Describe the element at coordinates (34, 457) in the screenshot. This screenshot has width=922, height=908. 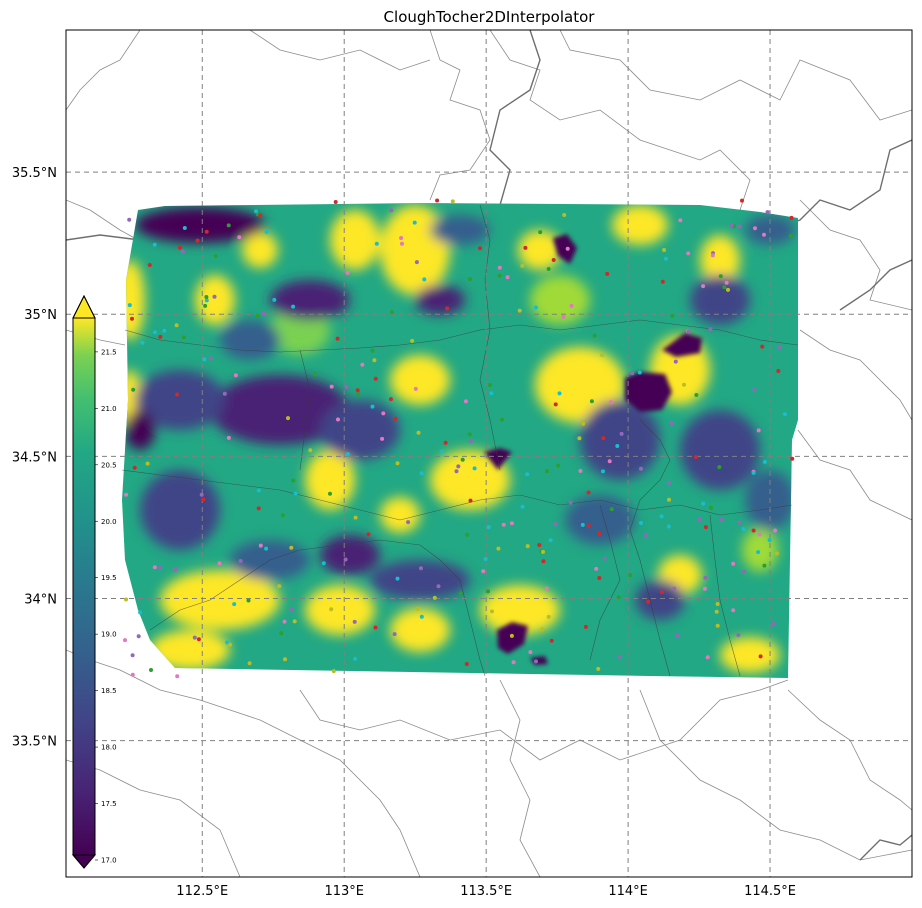
I see `lat-tick-label: 34.5°N` at that location.